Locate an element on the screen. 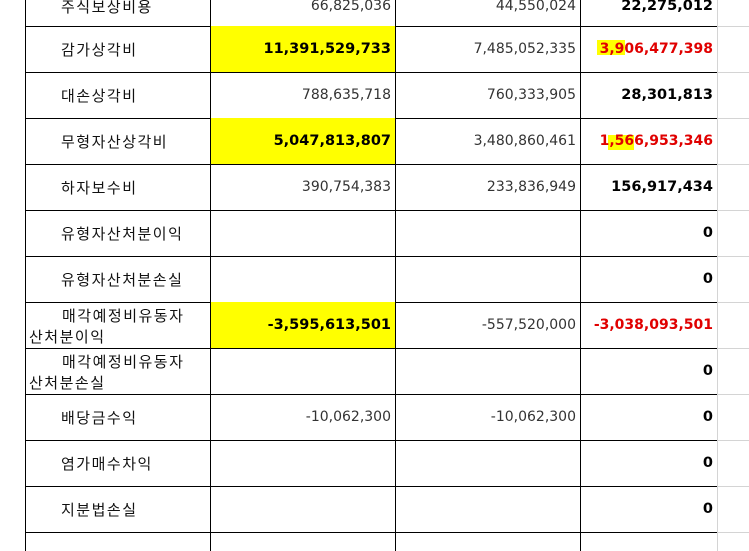  prior-amount: 5,047,813,807 is located at coordinates (302, 141).